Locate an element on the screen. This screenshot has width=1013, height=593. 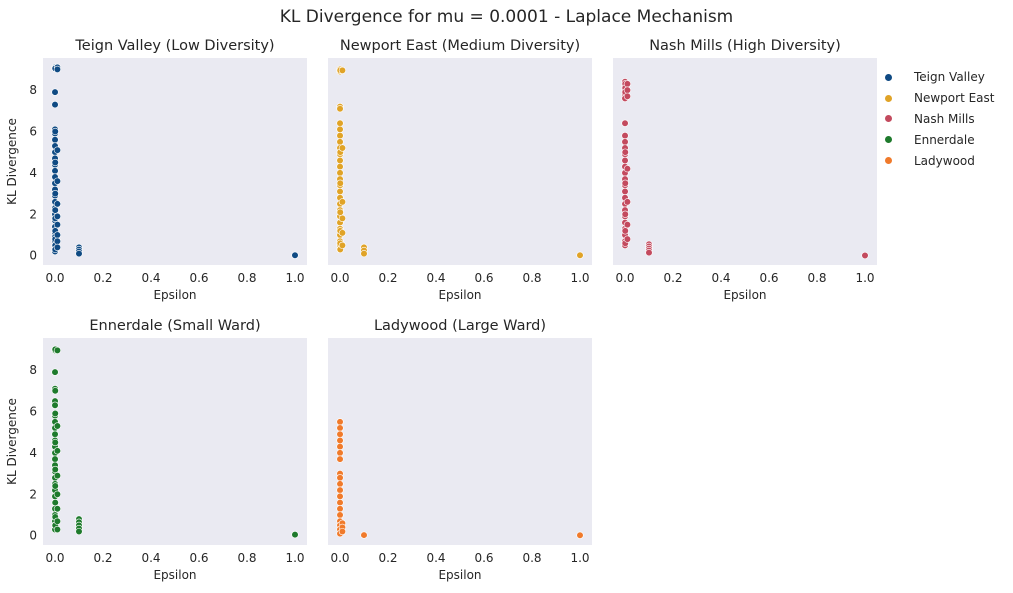
subplot-title: Ennerdale (Small Ward) is located at coordinates (174, 326).